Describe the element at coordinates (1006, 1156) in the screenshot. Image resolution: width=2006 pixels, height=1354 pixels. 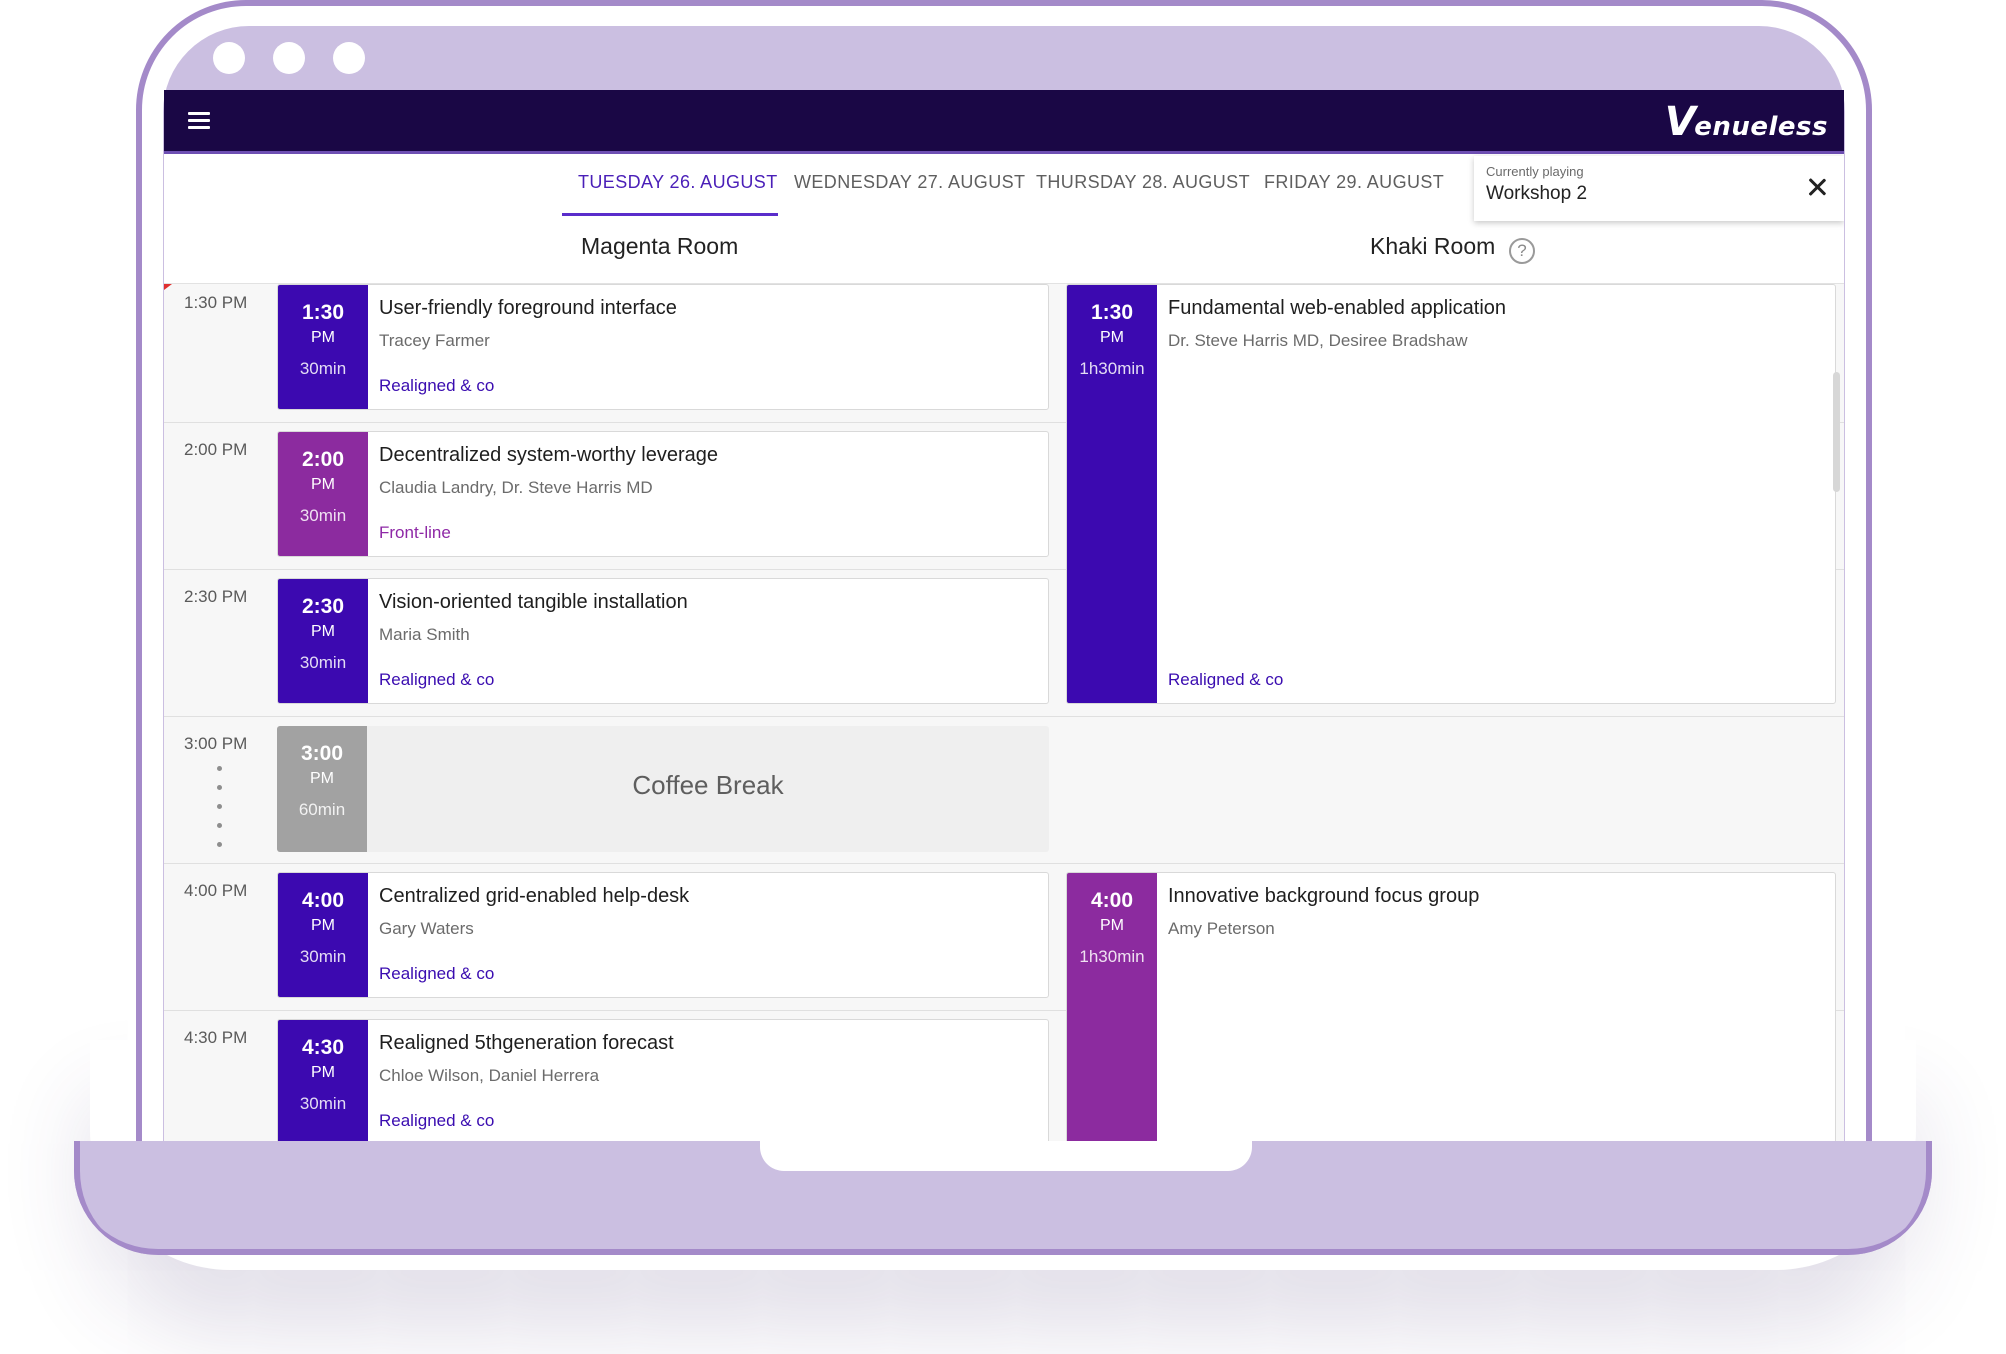
I see `device-notch` at that location.